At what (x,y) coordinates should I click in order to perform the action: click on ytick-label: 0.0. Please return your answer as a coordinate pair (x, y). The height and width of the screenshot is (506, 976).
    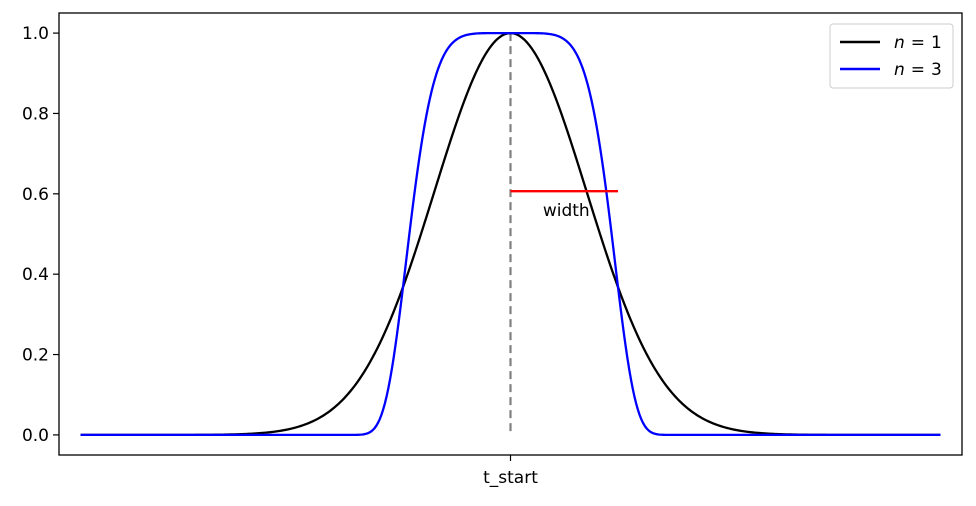
    Looking at the image, I should click on (35, 436).